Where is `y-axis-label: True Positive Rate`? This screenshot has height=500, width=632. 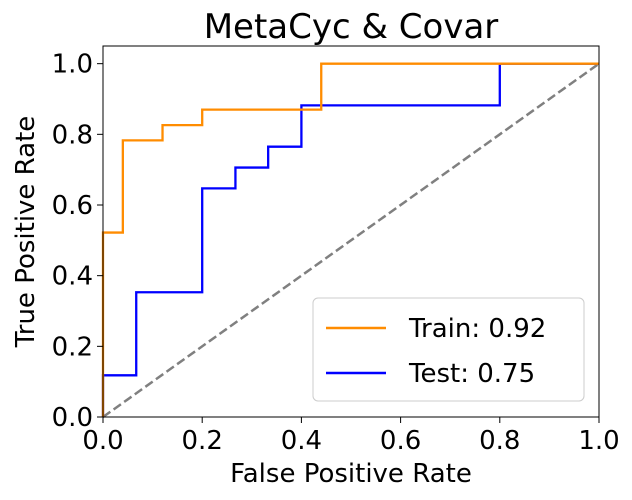 y-axis-label: True Positive Rate is located at coordinates (26, 232).